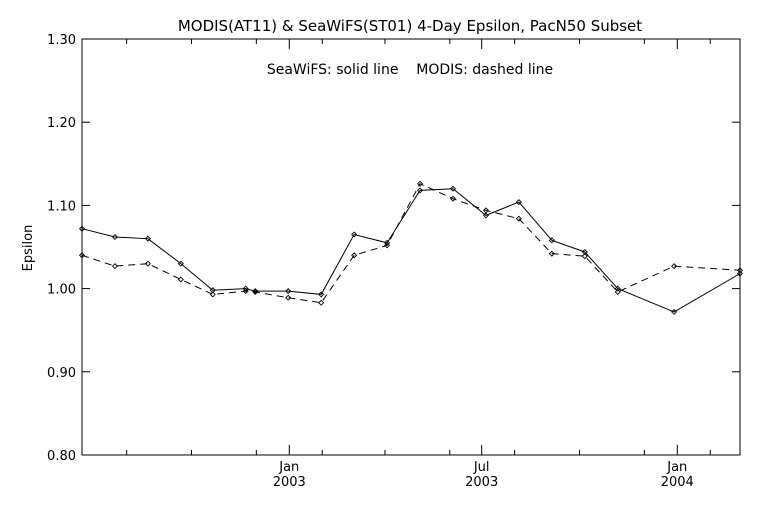  Describe the element at coordinates (61, 123) in the screenshot. I see `y-tick-label-4: 1.20` at that location.